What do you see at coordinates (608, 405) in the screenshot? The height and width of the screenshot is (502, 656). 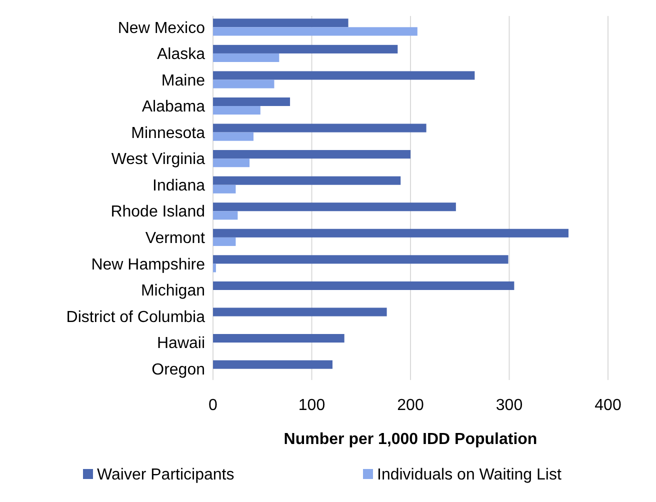 I see `x-tick-label: 400` at bounding box center [608, 405].